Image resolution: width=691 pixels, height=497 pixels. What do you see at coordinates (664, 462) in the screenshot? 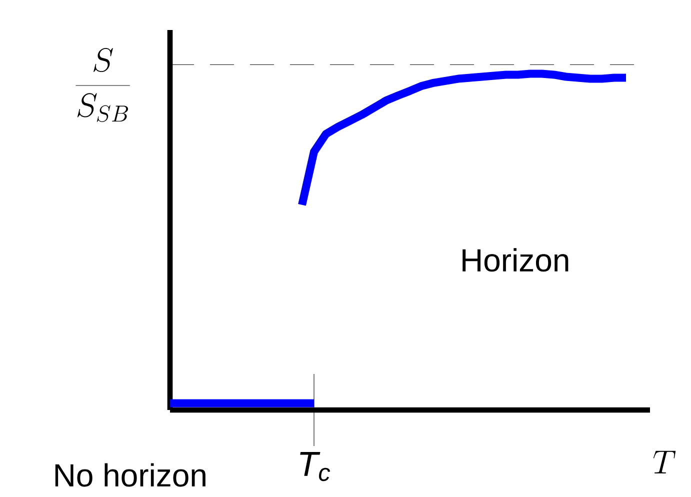
I see `x-axis-title: $T$` at bounding box center [664, 462].